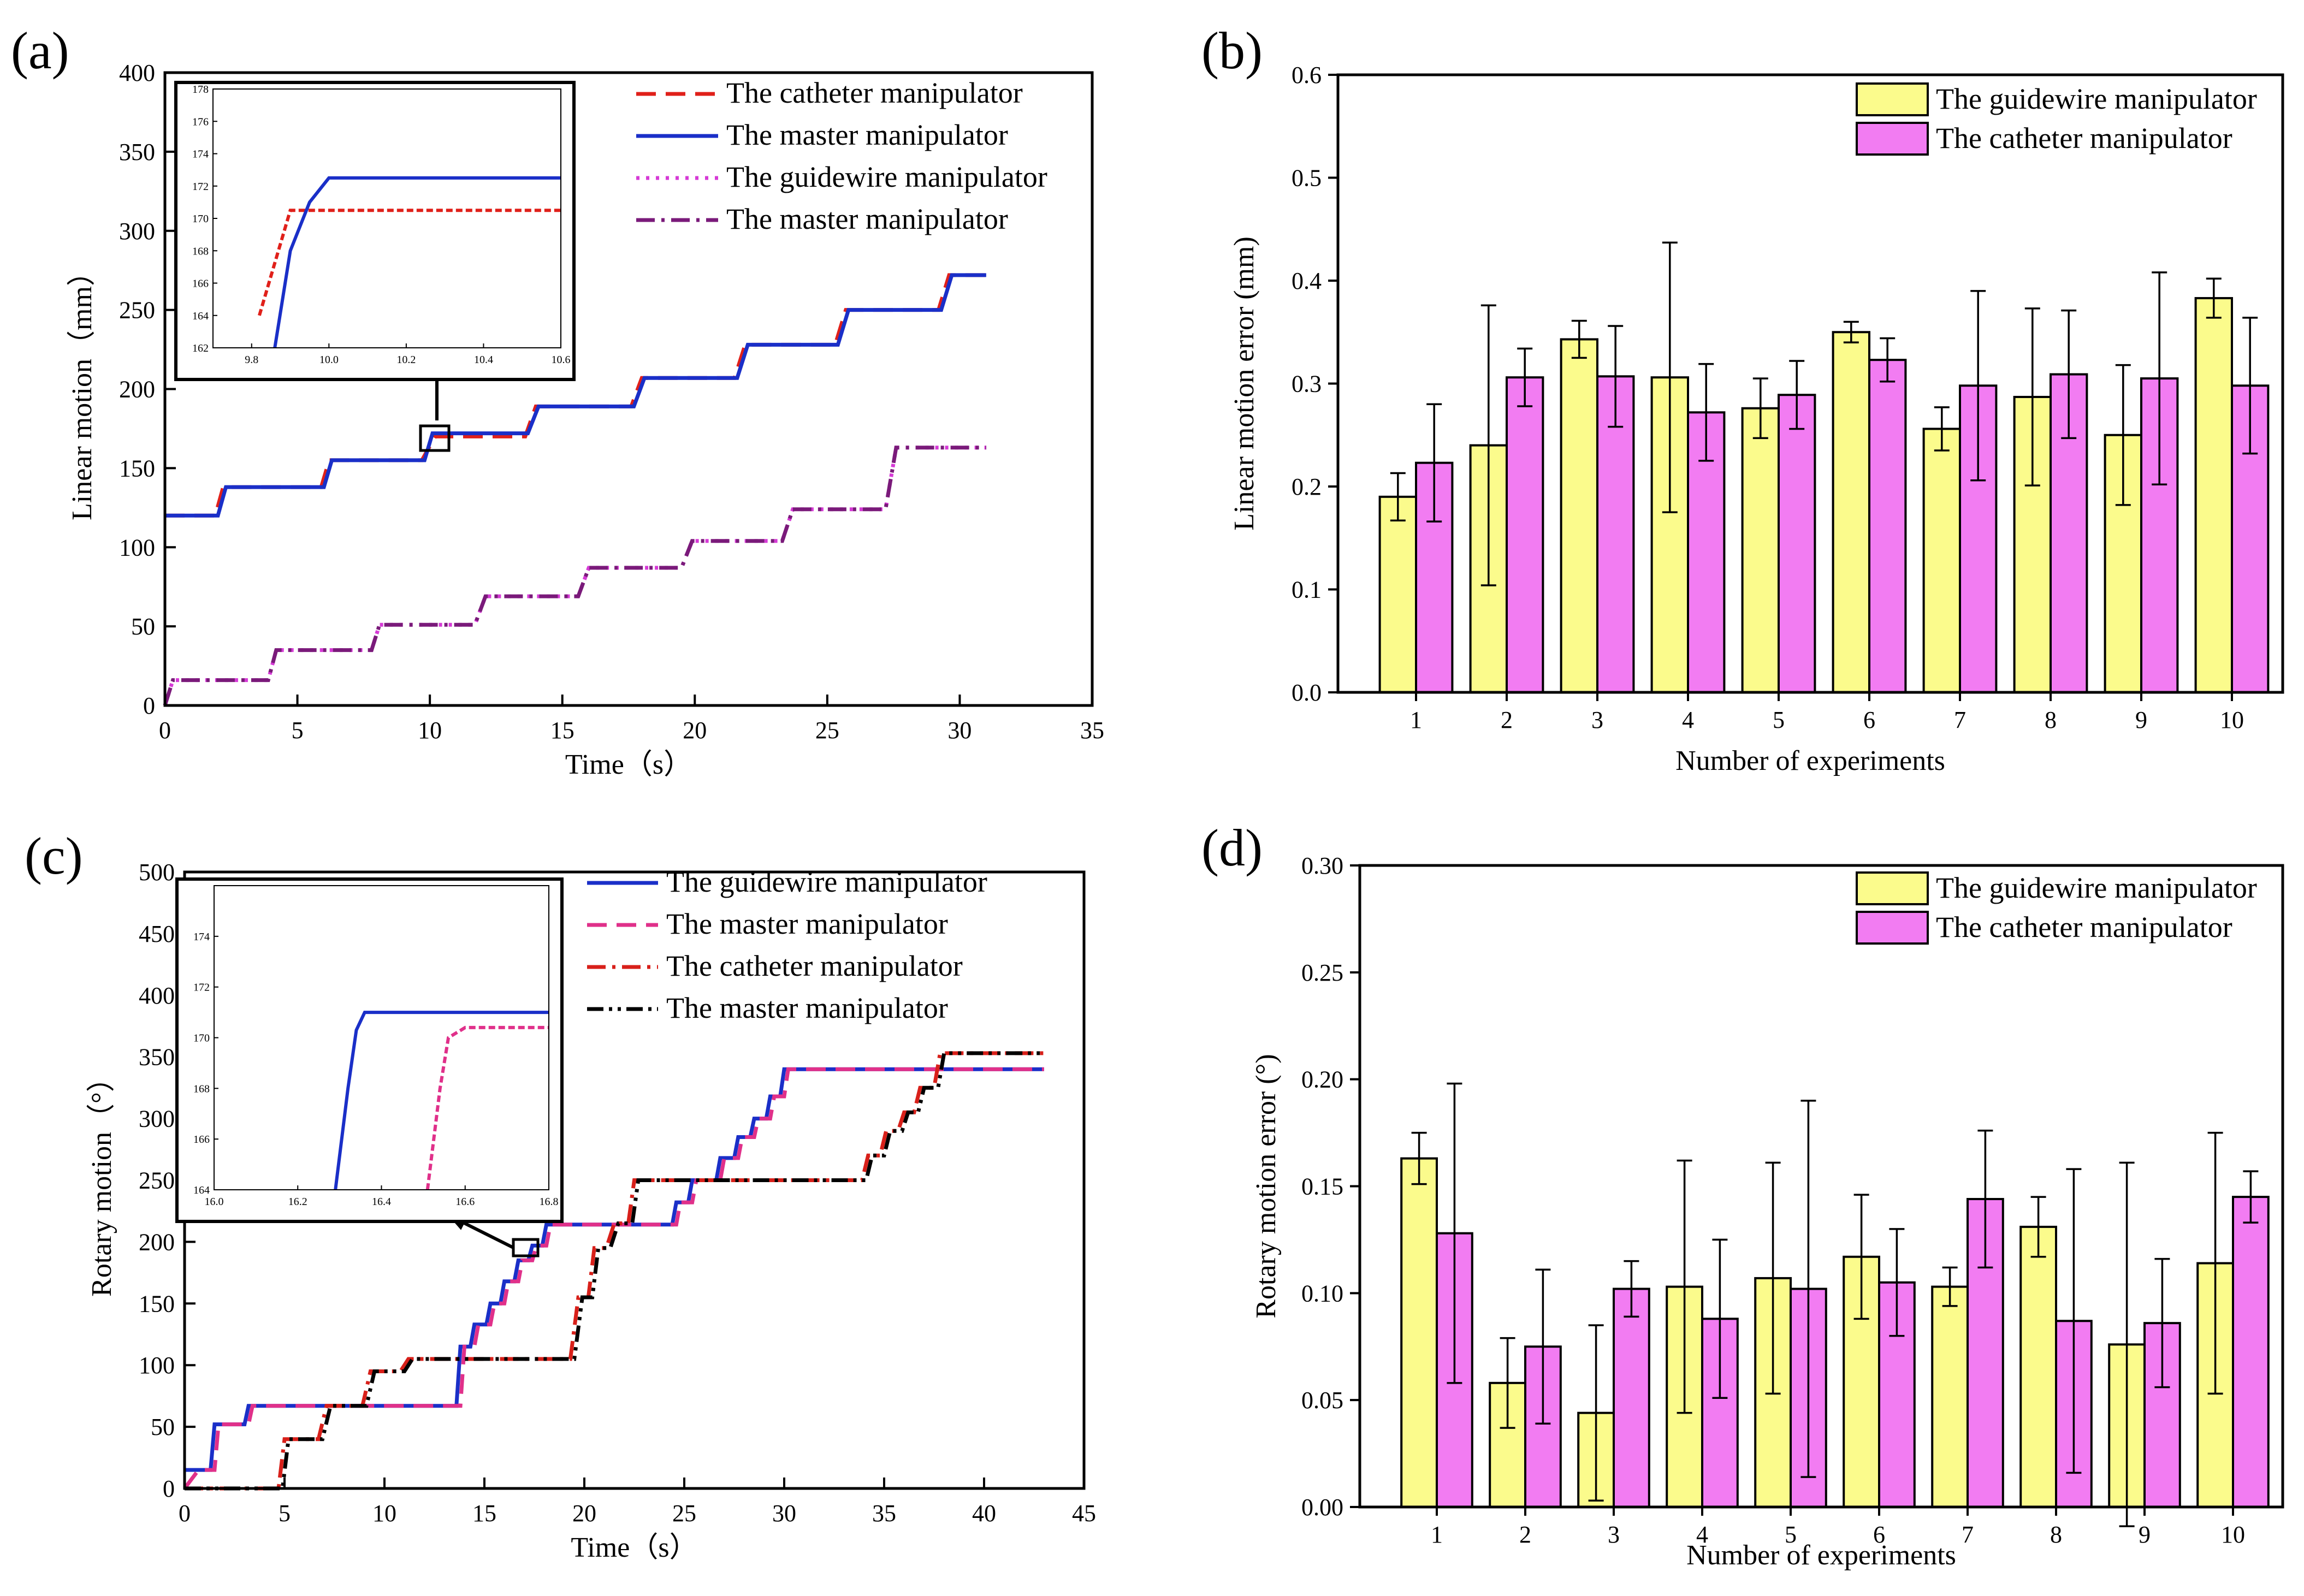  What do you see at coordinates (102, 1180) in the screenshot?
I see `y-axis-label: Rotary motion（°）` at bounding box center [102, 1180].